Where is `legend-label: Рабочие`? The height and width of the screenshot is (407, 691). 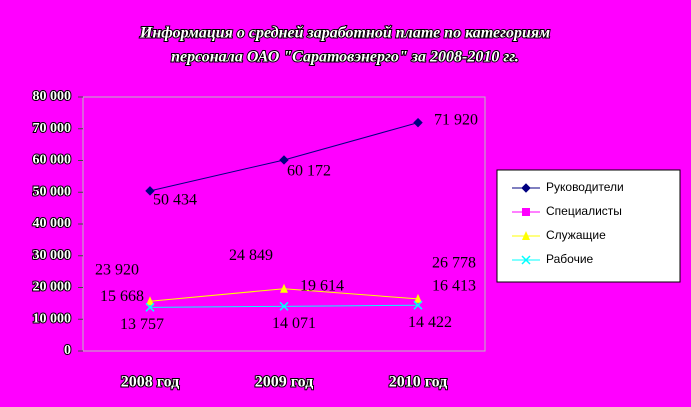
legend-label: Рабочие is located at coordinates (570, 259).